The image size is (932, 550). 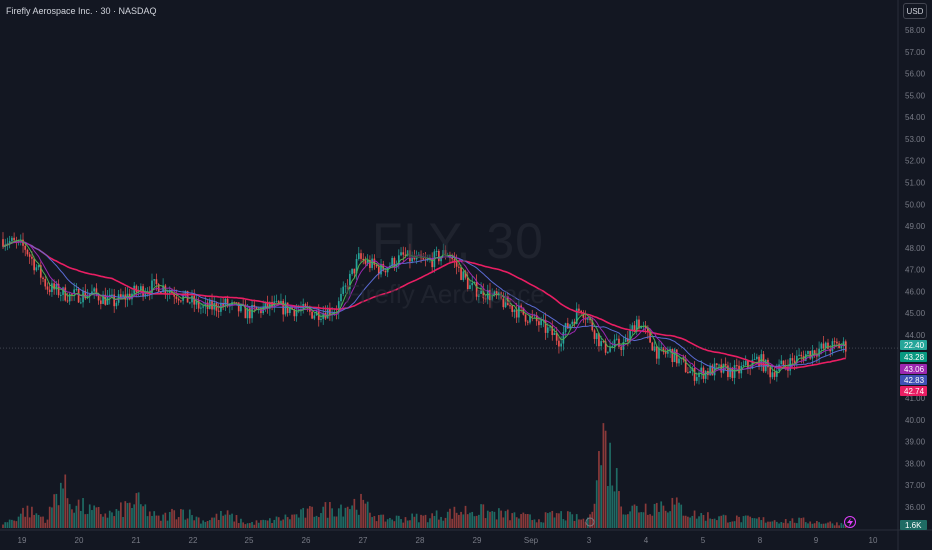 What do you see at coordinates (590, 522) in the screenshot?
I see `earnings-marker-icon` at bounding box center [590, 522].